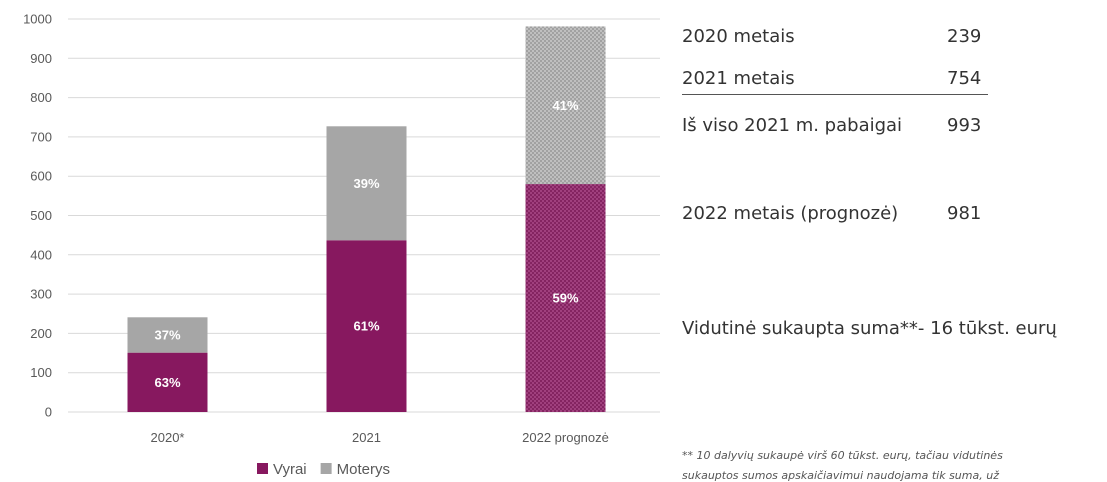 The image size is (1107, 482). I want to click on y-tick-label: 100, so click(41, 372).